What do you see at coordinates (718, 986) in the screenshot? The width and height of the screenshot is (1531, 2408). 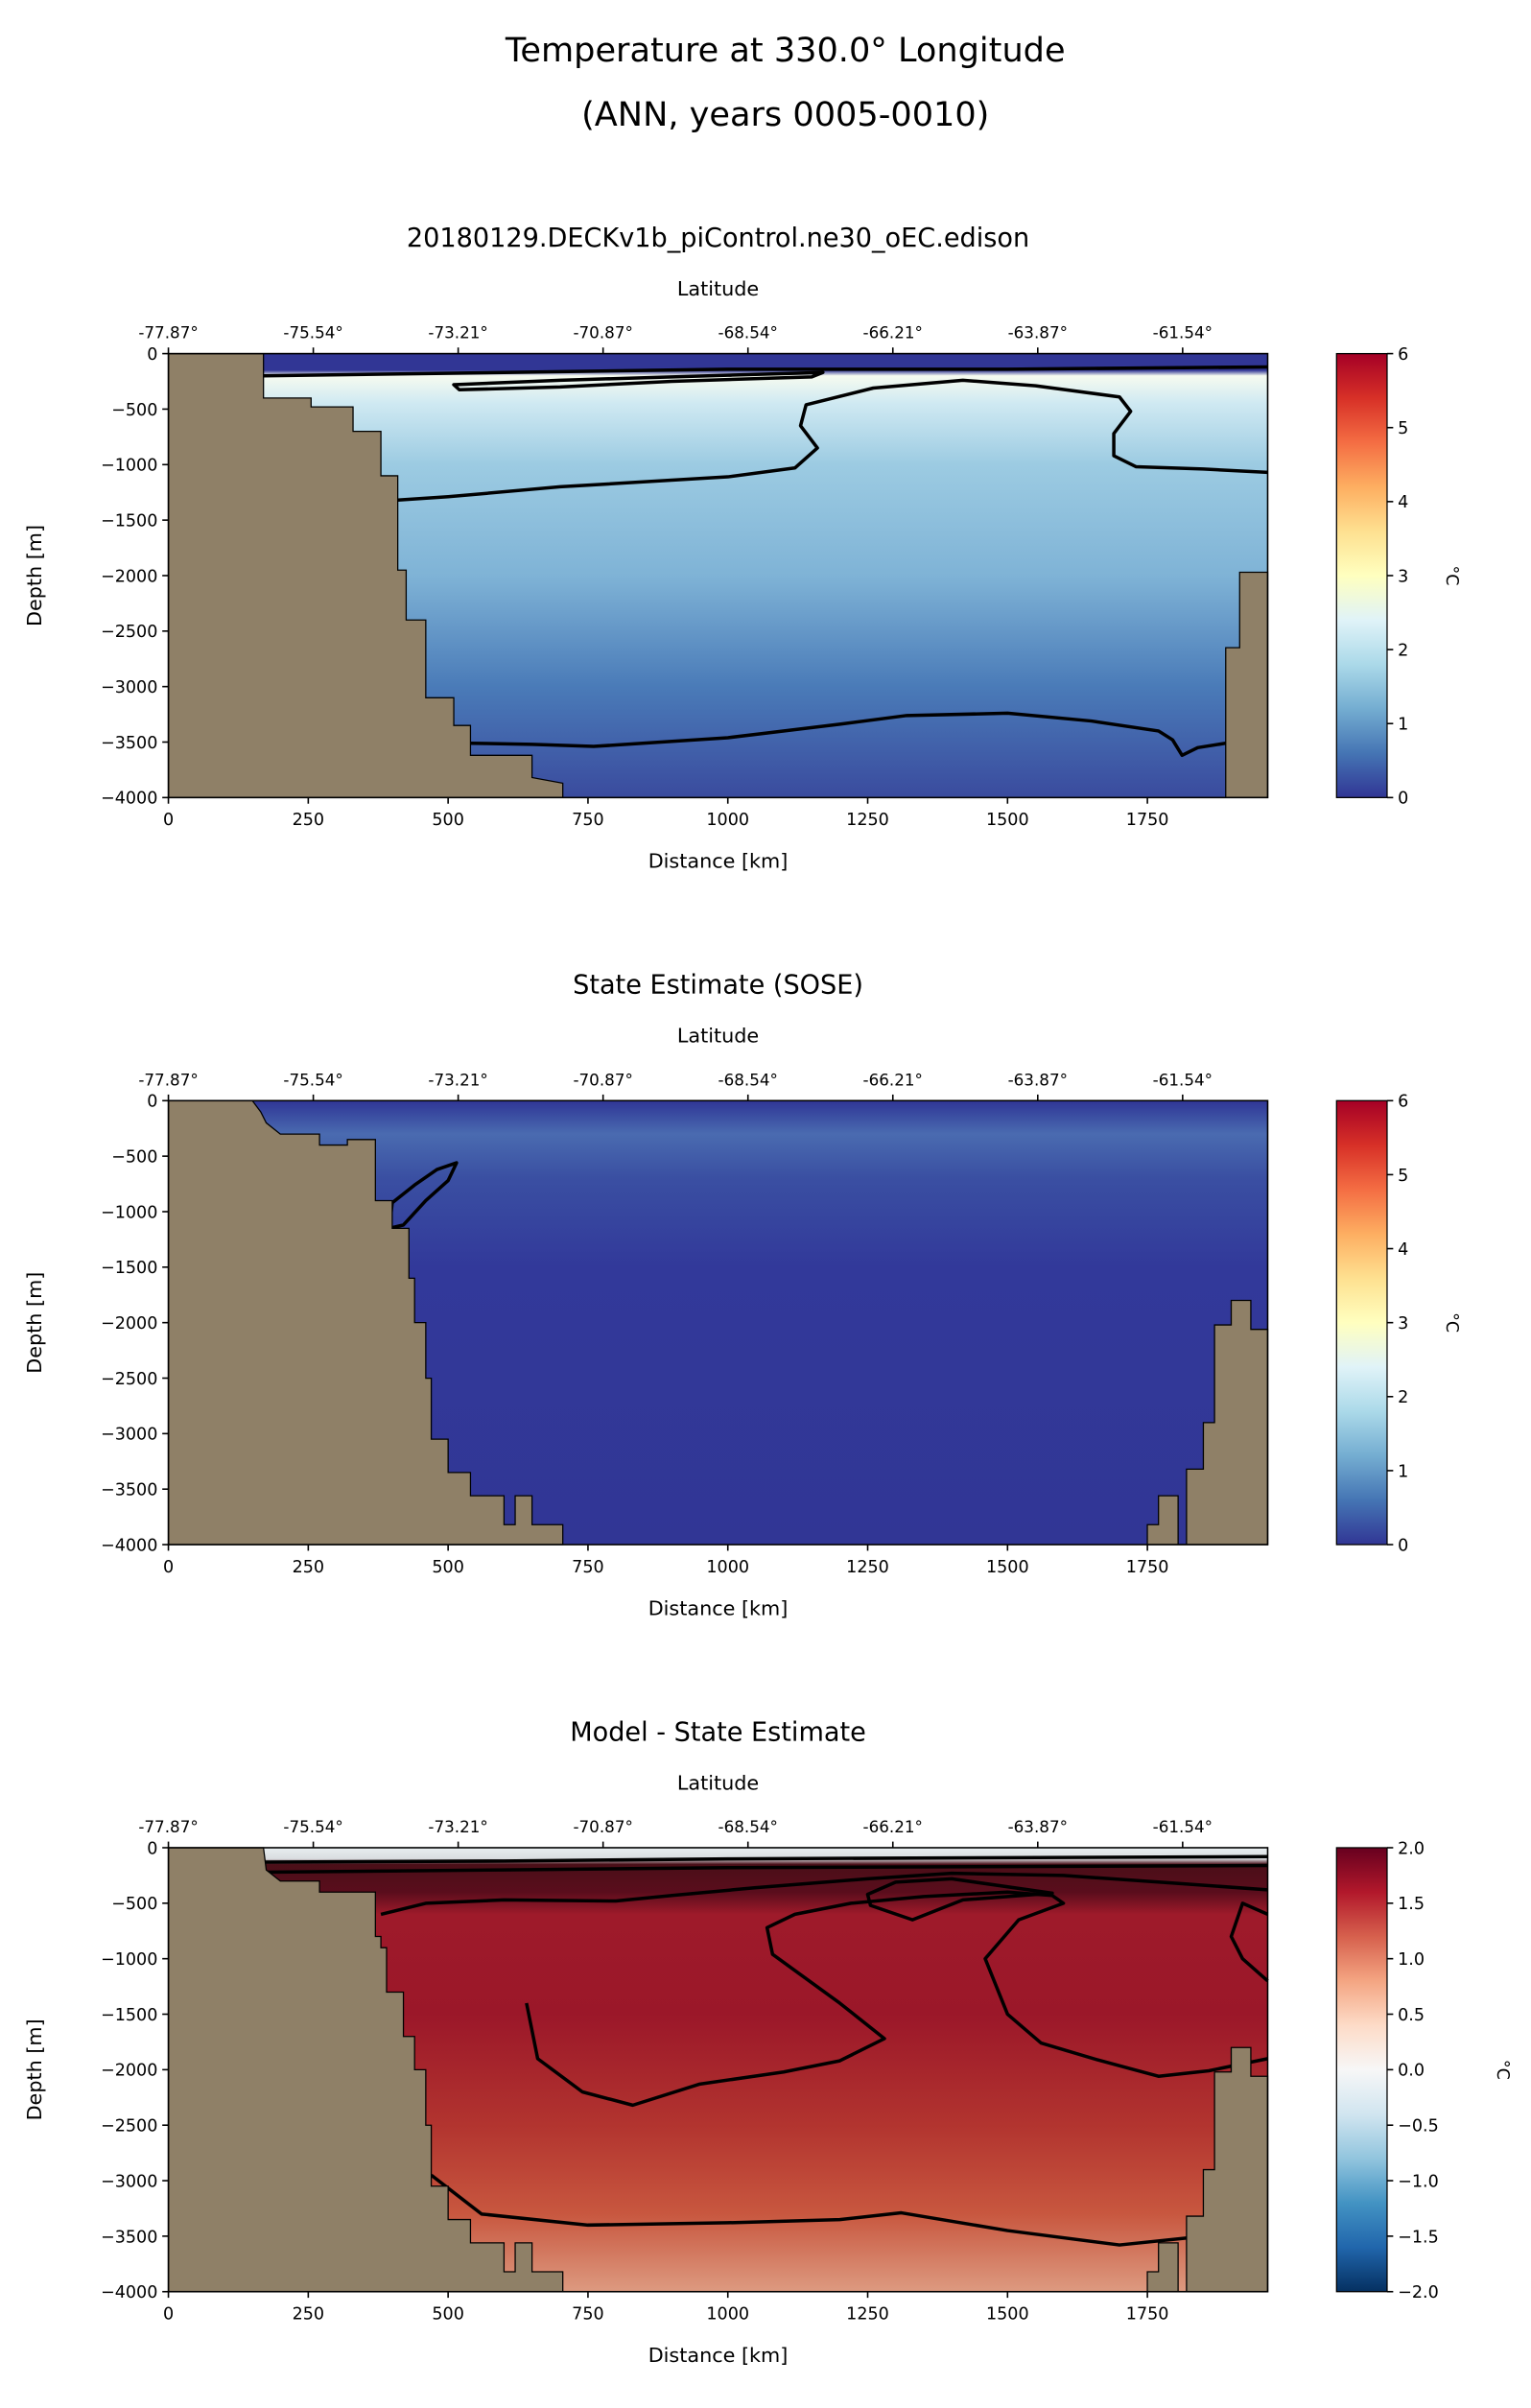 I see `panel-title: State Estimate (SOSE)` at bounding box center [718, 986].